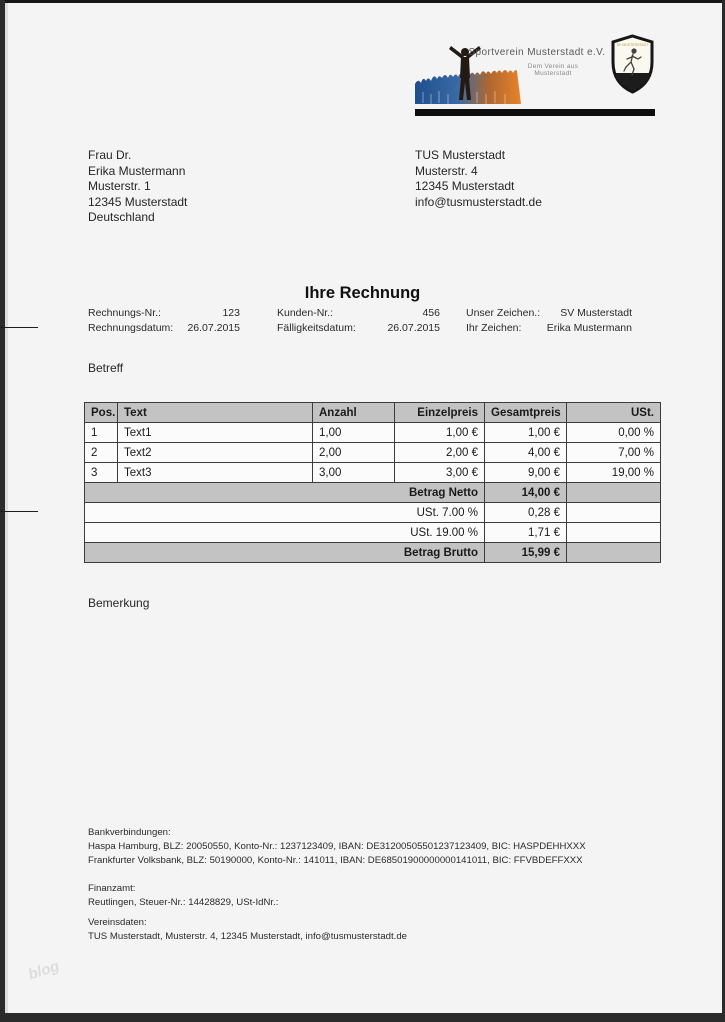  What do you see at coordinates (137, 170) in the screenshot?
I see `text-line: Erika Mustermann` at bounding box center [137, 170].